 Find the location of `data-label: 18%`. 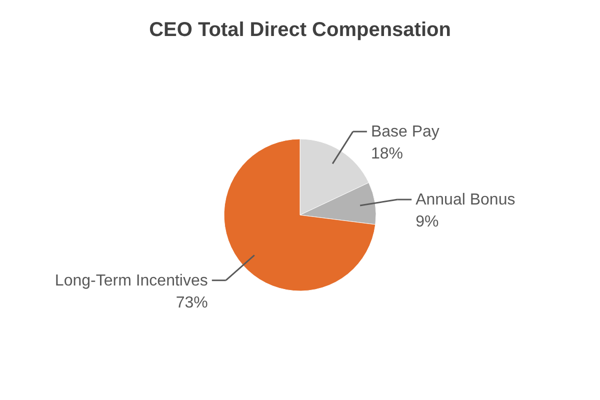

data-label: 18% is located at coordinates (386, 154).